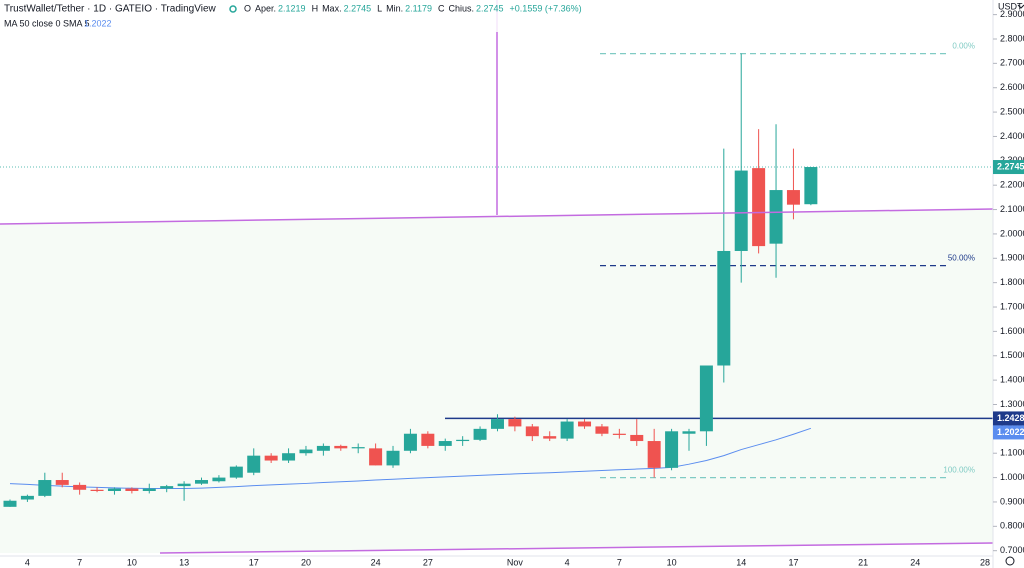  What do you see at coordinates (98, 23) in the screenshot?
I see `sma-value: 1.2022` at bounding box center [98, 23].